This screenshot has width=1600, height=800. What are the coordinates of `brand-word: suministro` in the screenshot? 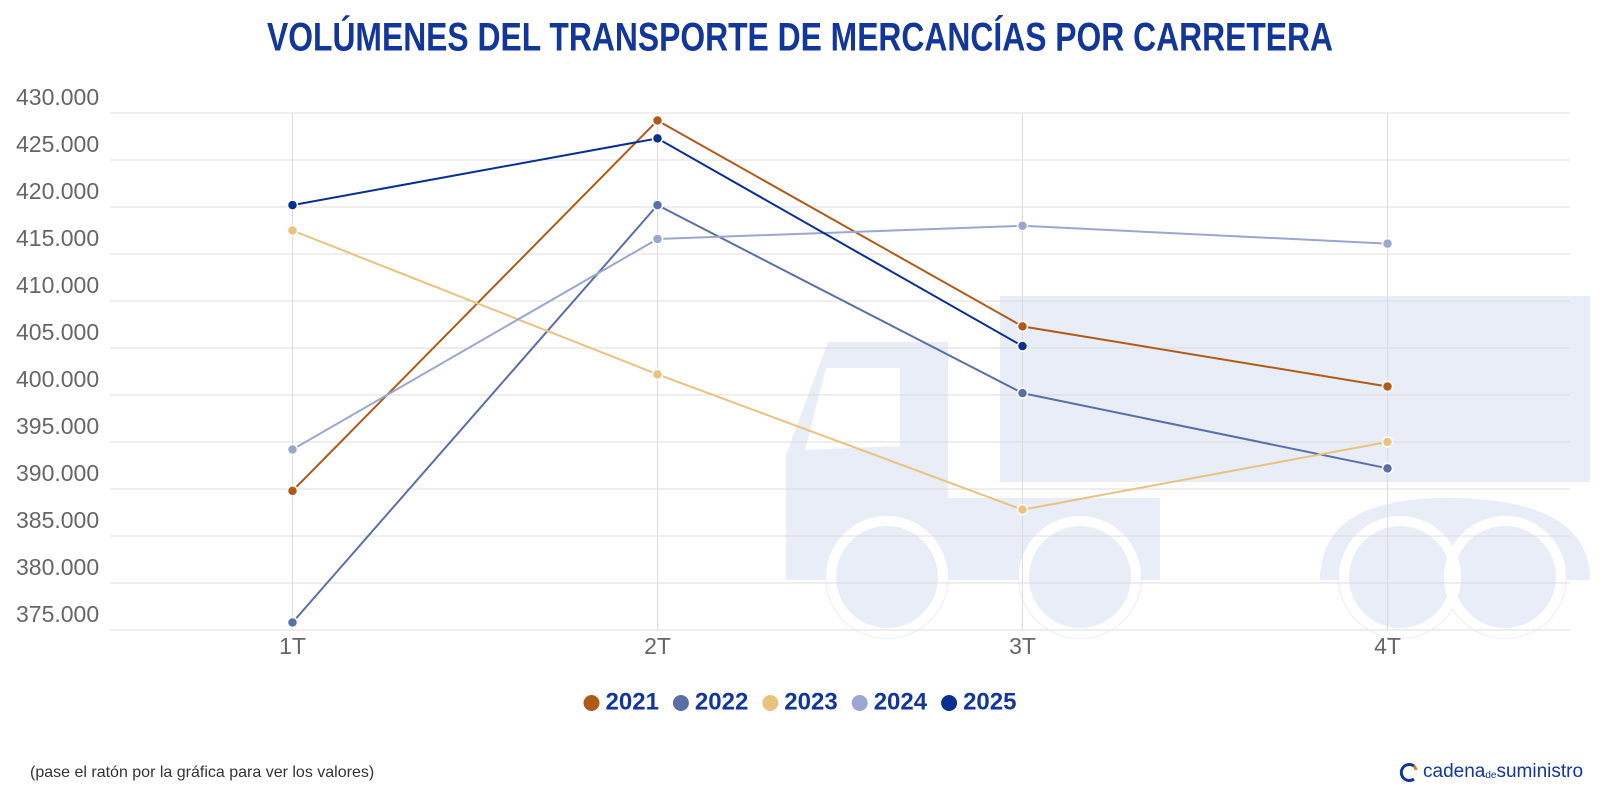 It's located at (1539, 771).